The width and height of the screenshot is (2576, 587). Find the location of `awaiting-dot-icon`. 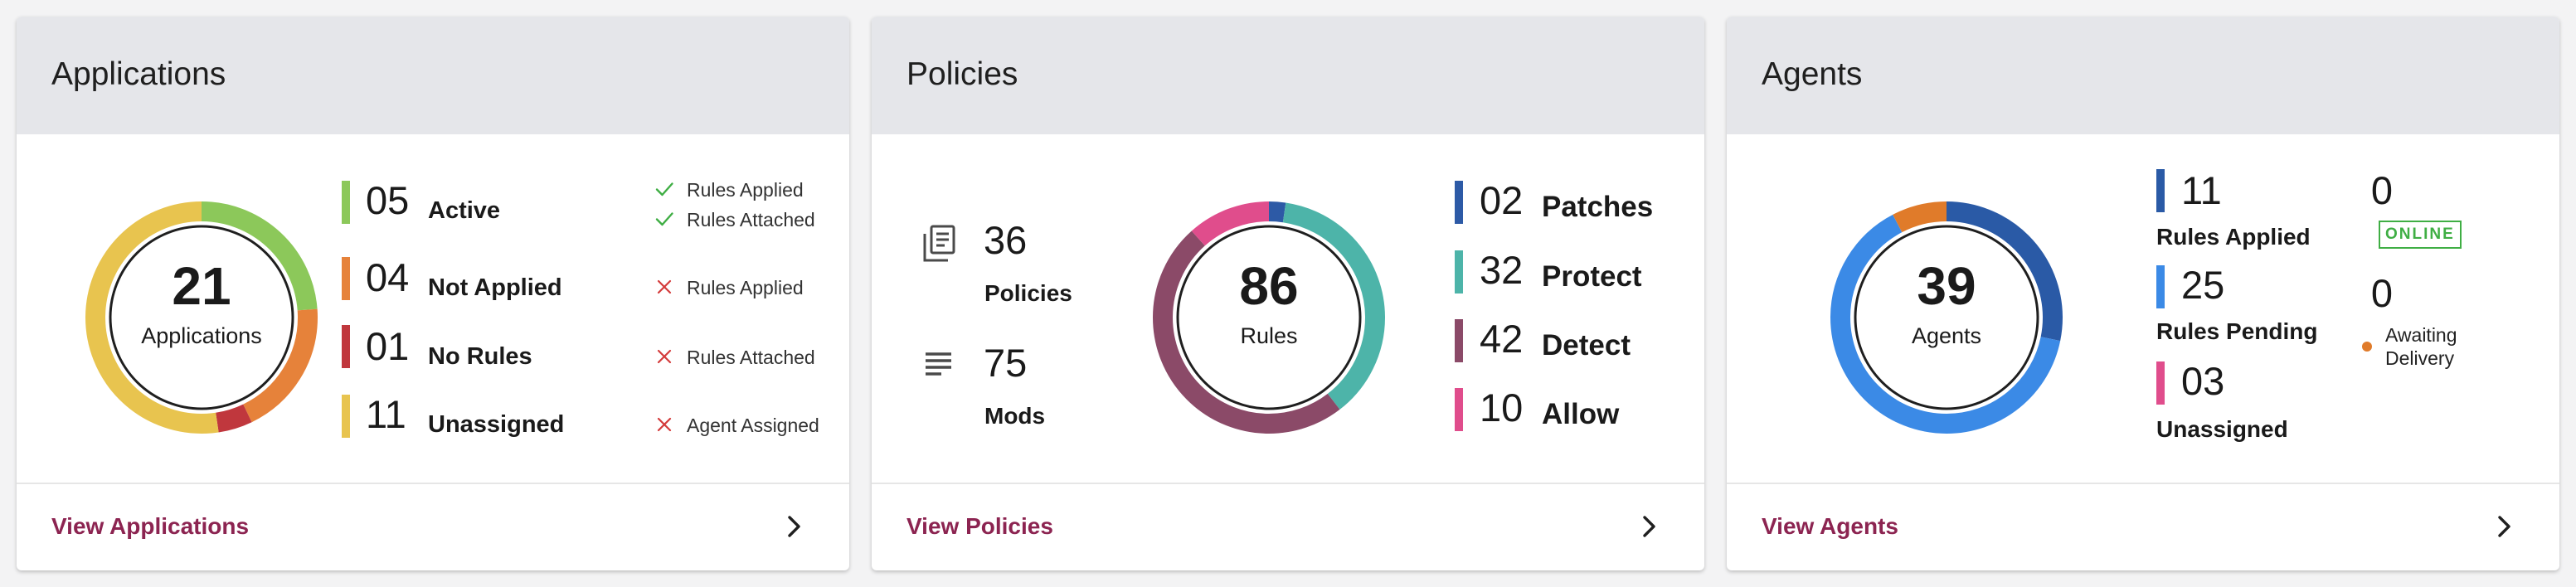

awaiting-dot-icon is located at coordinates (2367, 347).